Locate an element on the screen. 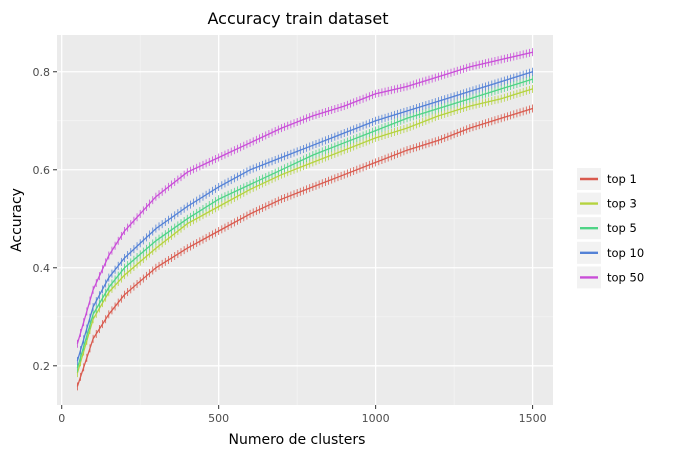 The height and width of the screenshot is (456, 673). y-tick-label: 0.6 is located at coordinates (42, 170).